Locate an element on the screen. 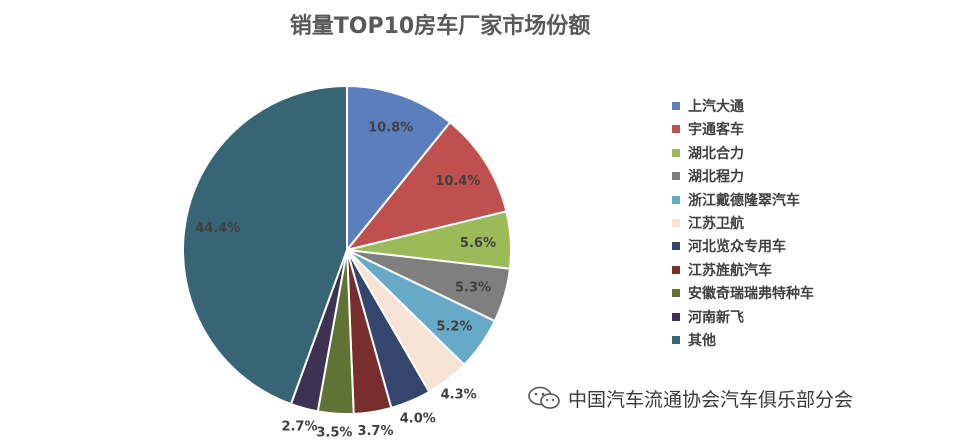 The height and width of the screenshot is (443, 970). legend-item: 湖北合力 is located at coordinates (743, 154).